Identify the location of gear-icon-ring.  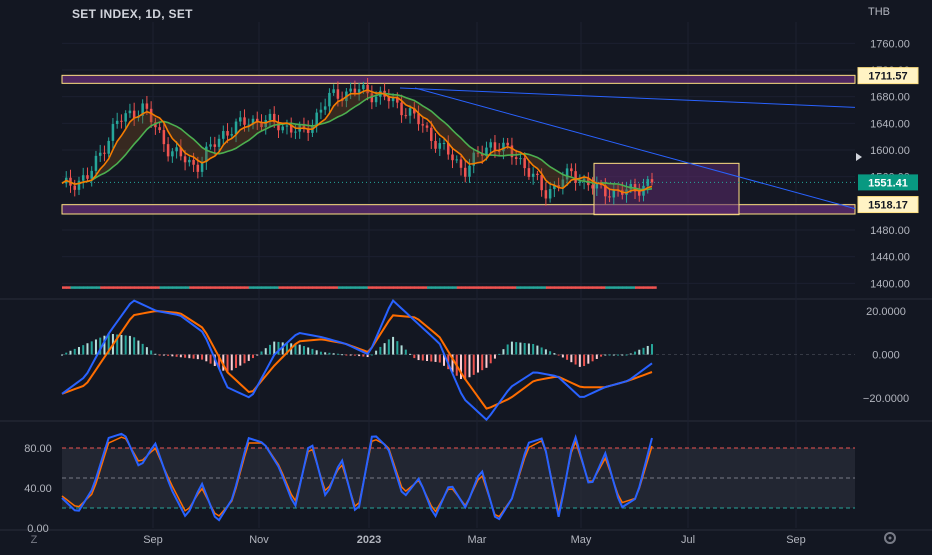
(890, 538).